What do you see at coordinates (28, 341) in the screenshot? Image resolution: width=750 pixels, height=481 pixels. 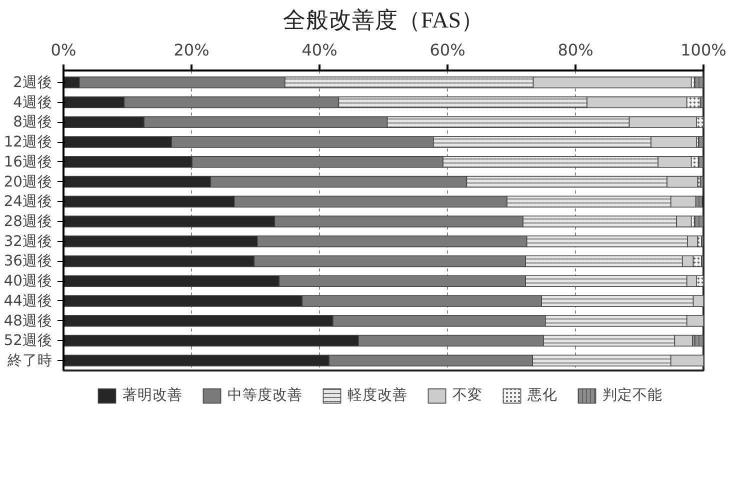 I see `y-tick-label: 52週後` at bounding box center [28, 341].